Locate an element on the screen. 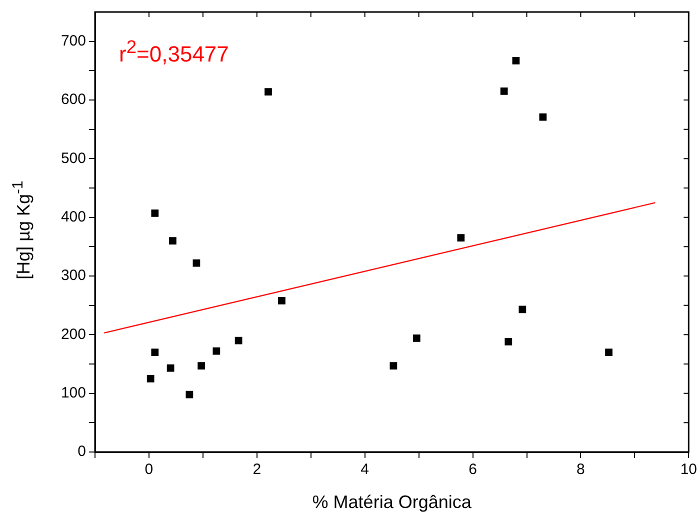 This screenshot has width=700, height=518. y-tick-label: 200 is located at coordinates (73, 334).